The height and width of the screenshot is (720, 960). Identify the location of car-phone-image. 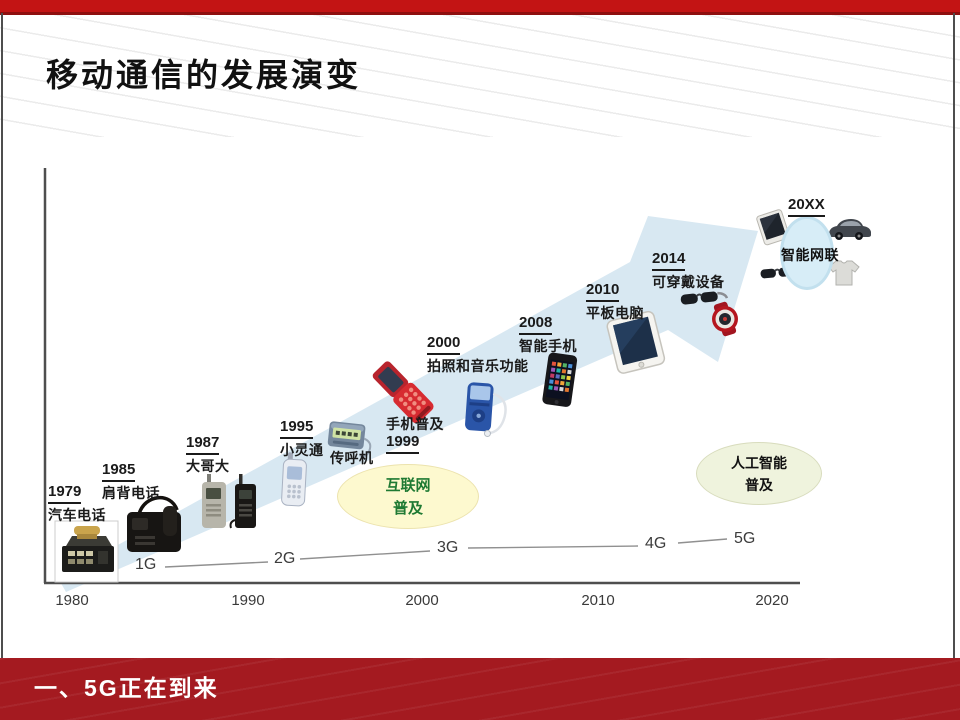
(86, 551).